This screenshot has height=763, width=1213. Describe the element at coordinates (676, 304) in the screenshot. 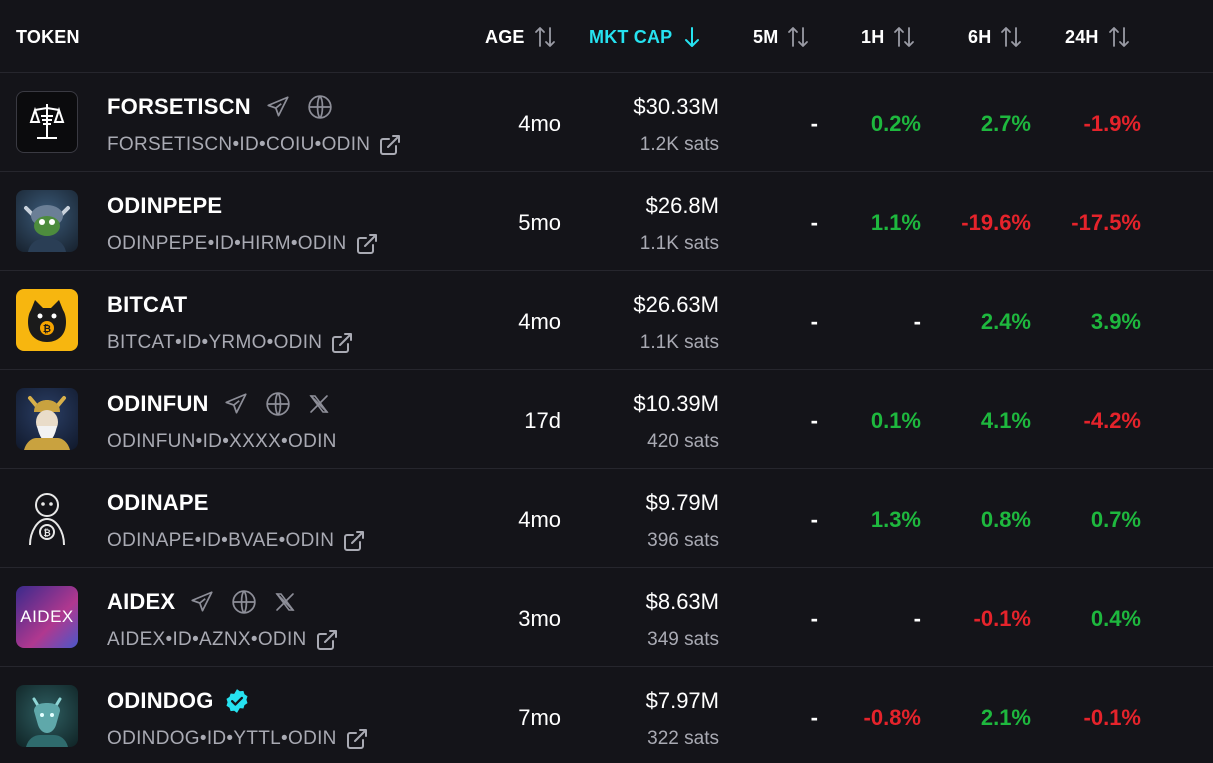

I see `market-cap: $26.63M` at that location.